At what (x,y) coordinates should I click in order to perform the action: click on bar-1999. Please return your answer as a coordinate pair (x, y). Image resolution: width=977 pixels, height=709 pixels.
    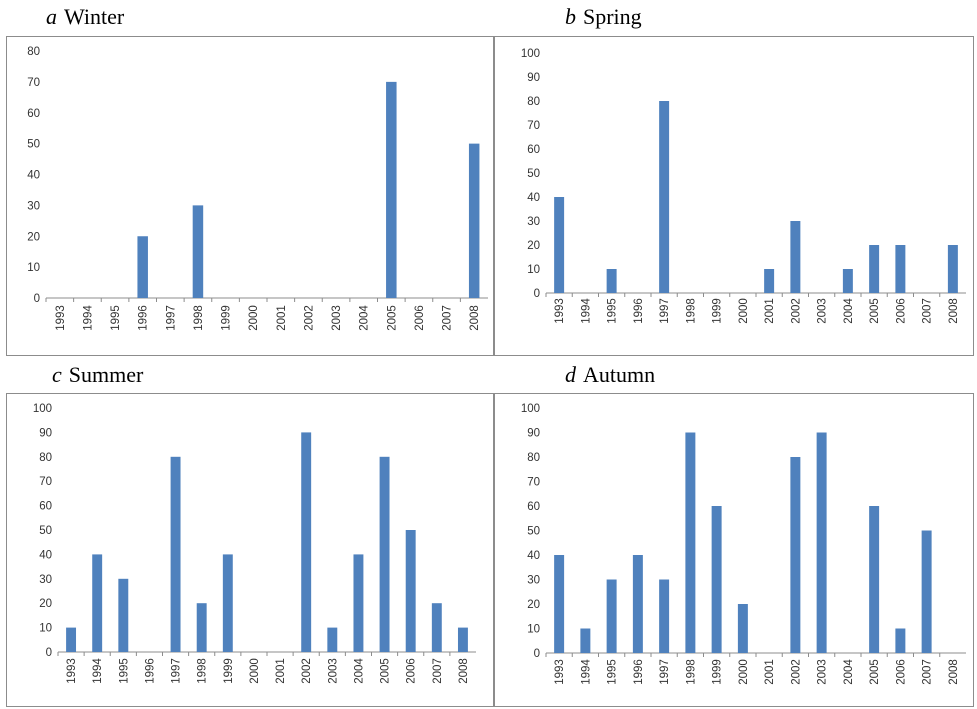
    Looking at the image, I should click on (227, 603).